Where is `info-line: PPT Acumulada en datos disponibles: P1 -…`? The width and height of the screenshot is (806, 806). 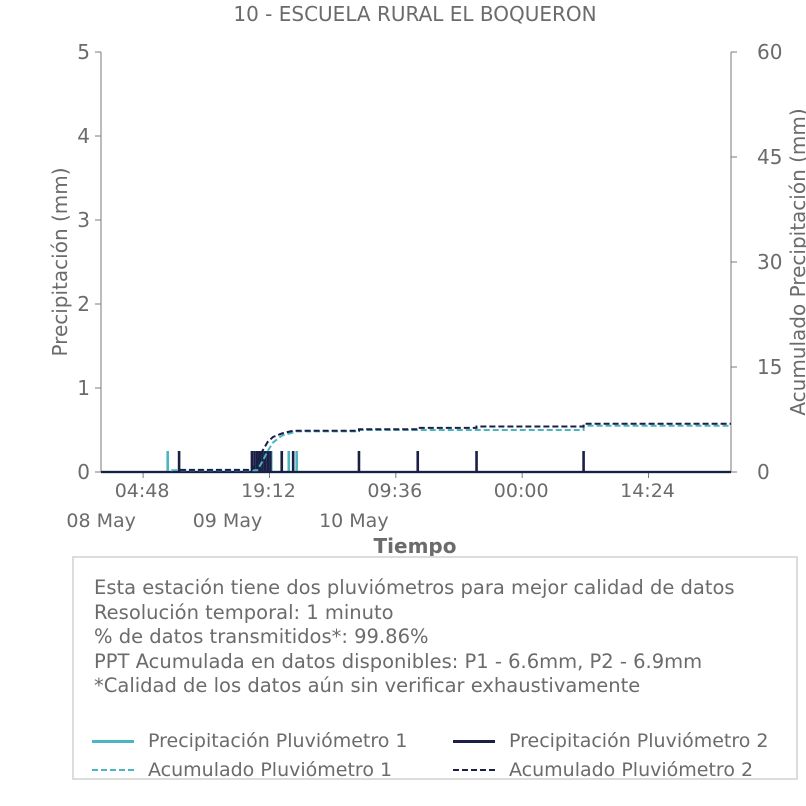
info-line: PPT Acumulada en datos disponibles: P1 -… is located at coordinates (398, 661).